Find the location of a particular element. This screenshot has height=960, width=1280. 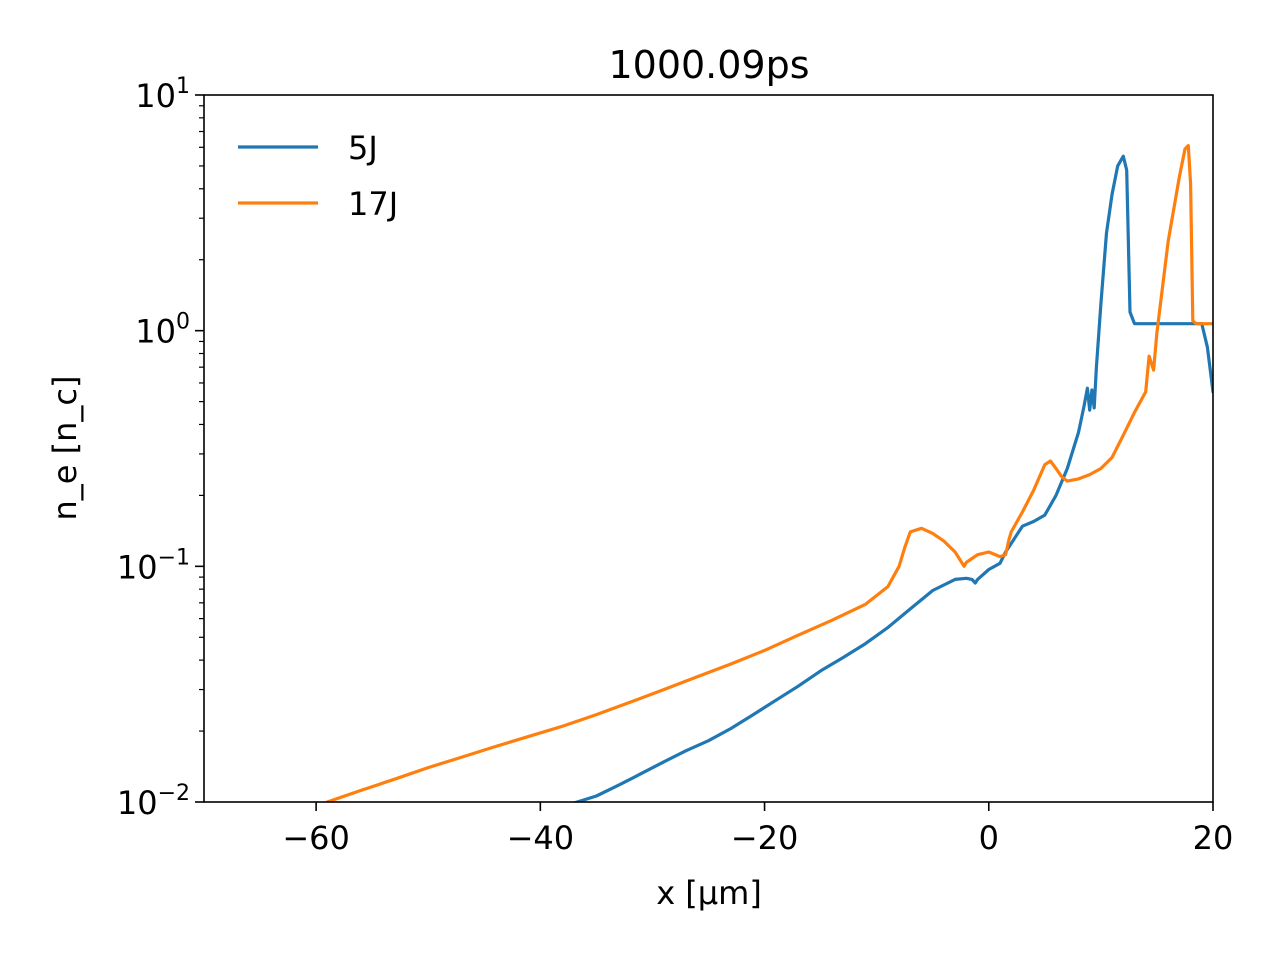

y-axis: 10¹ 10⁰ 10⁻¹ 10⁻² is located at coordinates (160, 448).